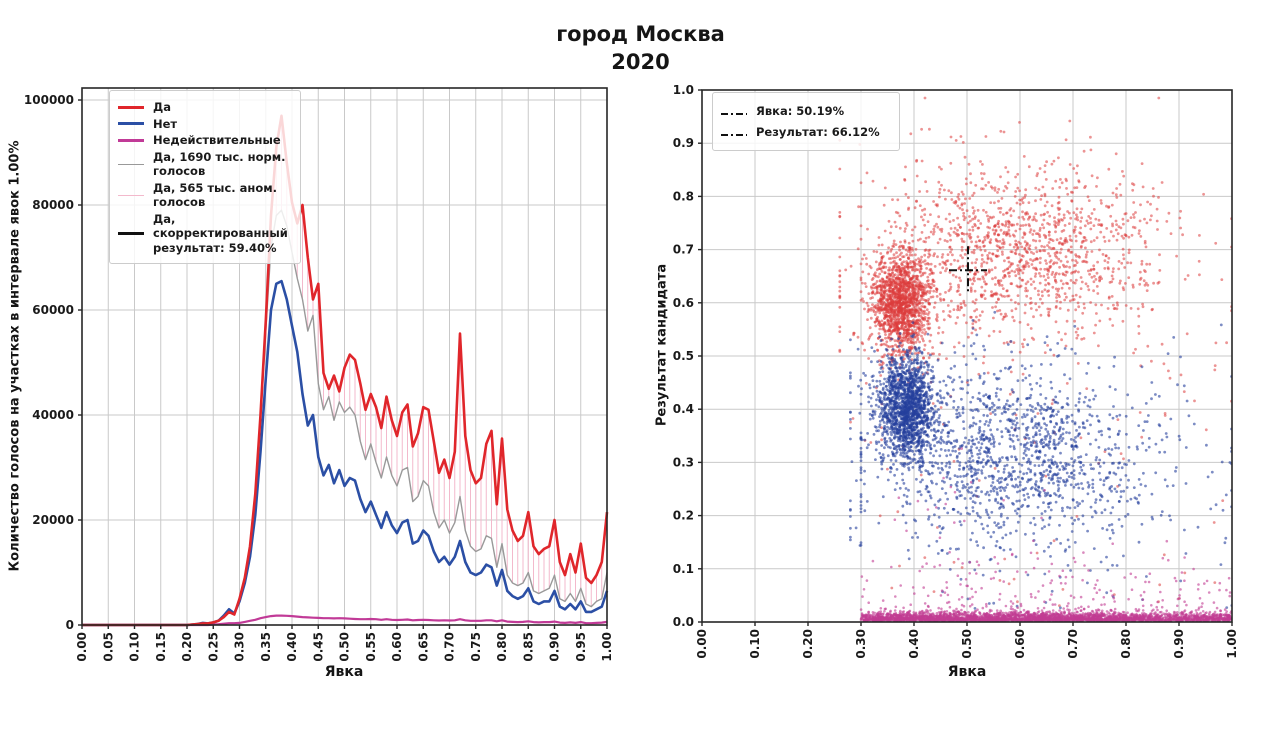 The height and width of the screenshot is (736, 1281). Describe the element at coordinates (135, 647) in the screenshot. I see `svg-text: 0.10` at that location.